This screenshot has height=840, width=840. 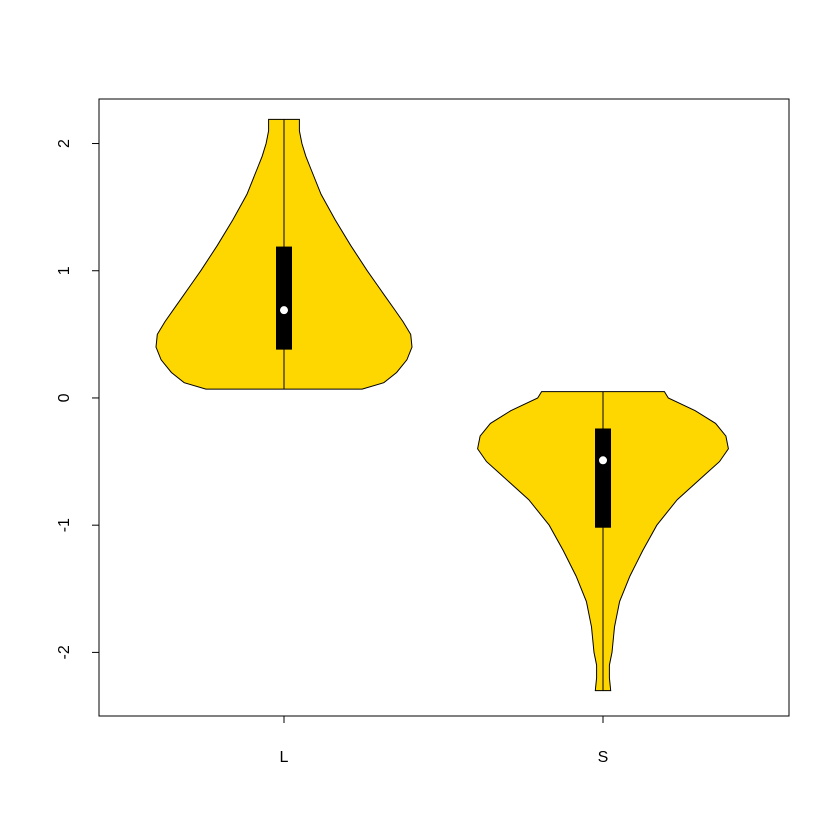 What do you see at coordinates (64, 652) in the screenshot?
I see `y-tick-label: -2` at bounding box center [64, 652].